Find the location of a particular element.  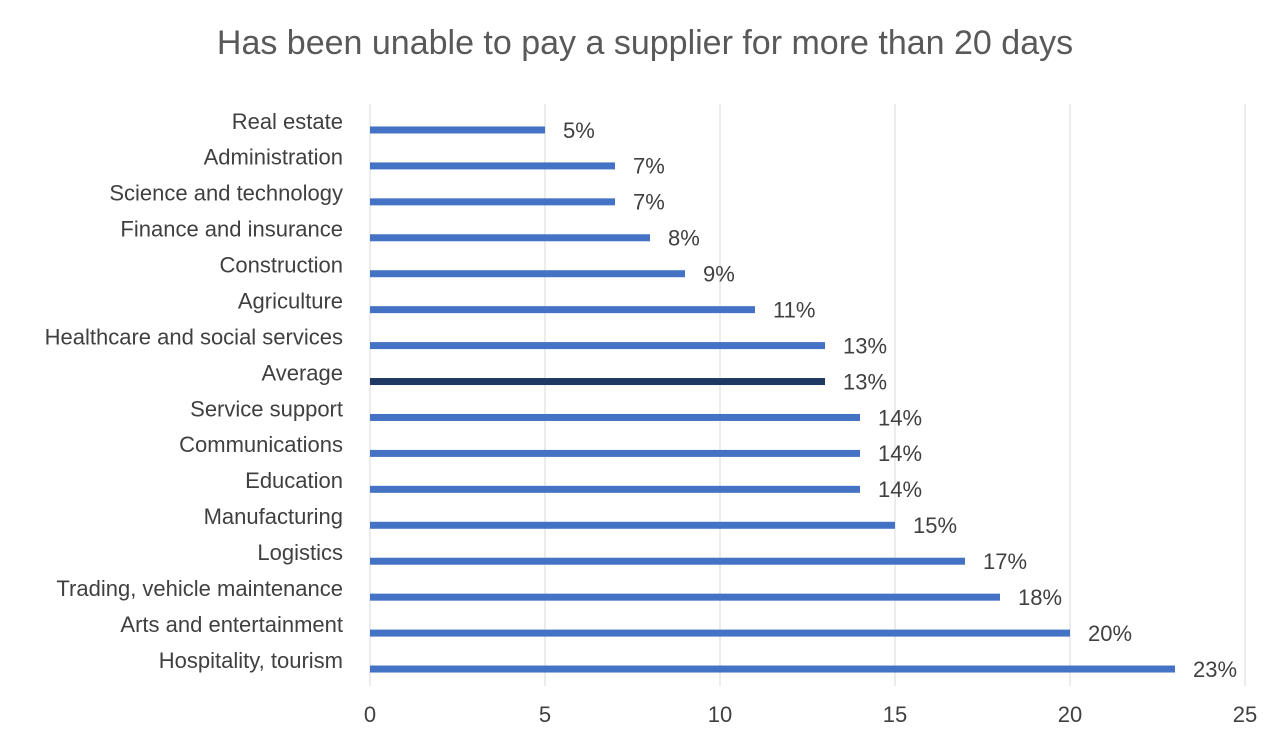

y-tick-label: Hospitality, tourism is located at coordinates (251, 660).